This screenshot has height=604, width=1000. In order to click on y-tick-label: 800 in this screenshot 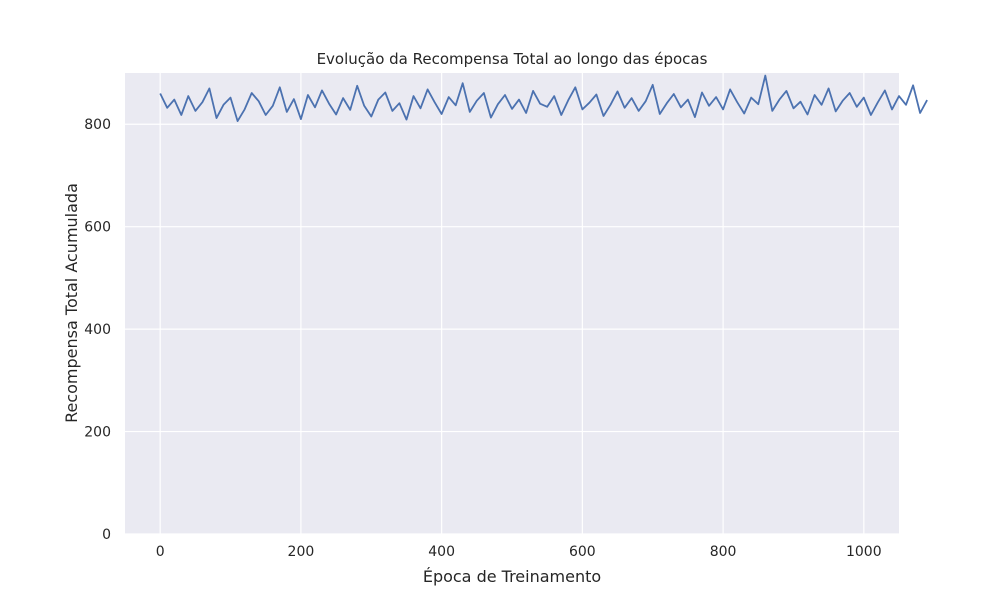, I will do `click(97, 125)`.